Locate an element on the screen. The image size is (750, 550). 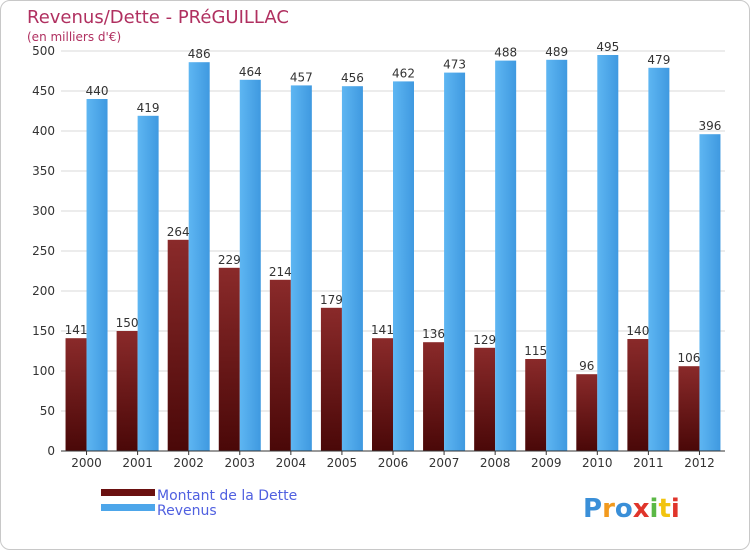
value-label: 479 is located at coordinates (658, 60).